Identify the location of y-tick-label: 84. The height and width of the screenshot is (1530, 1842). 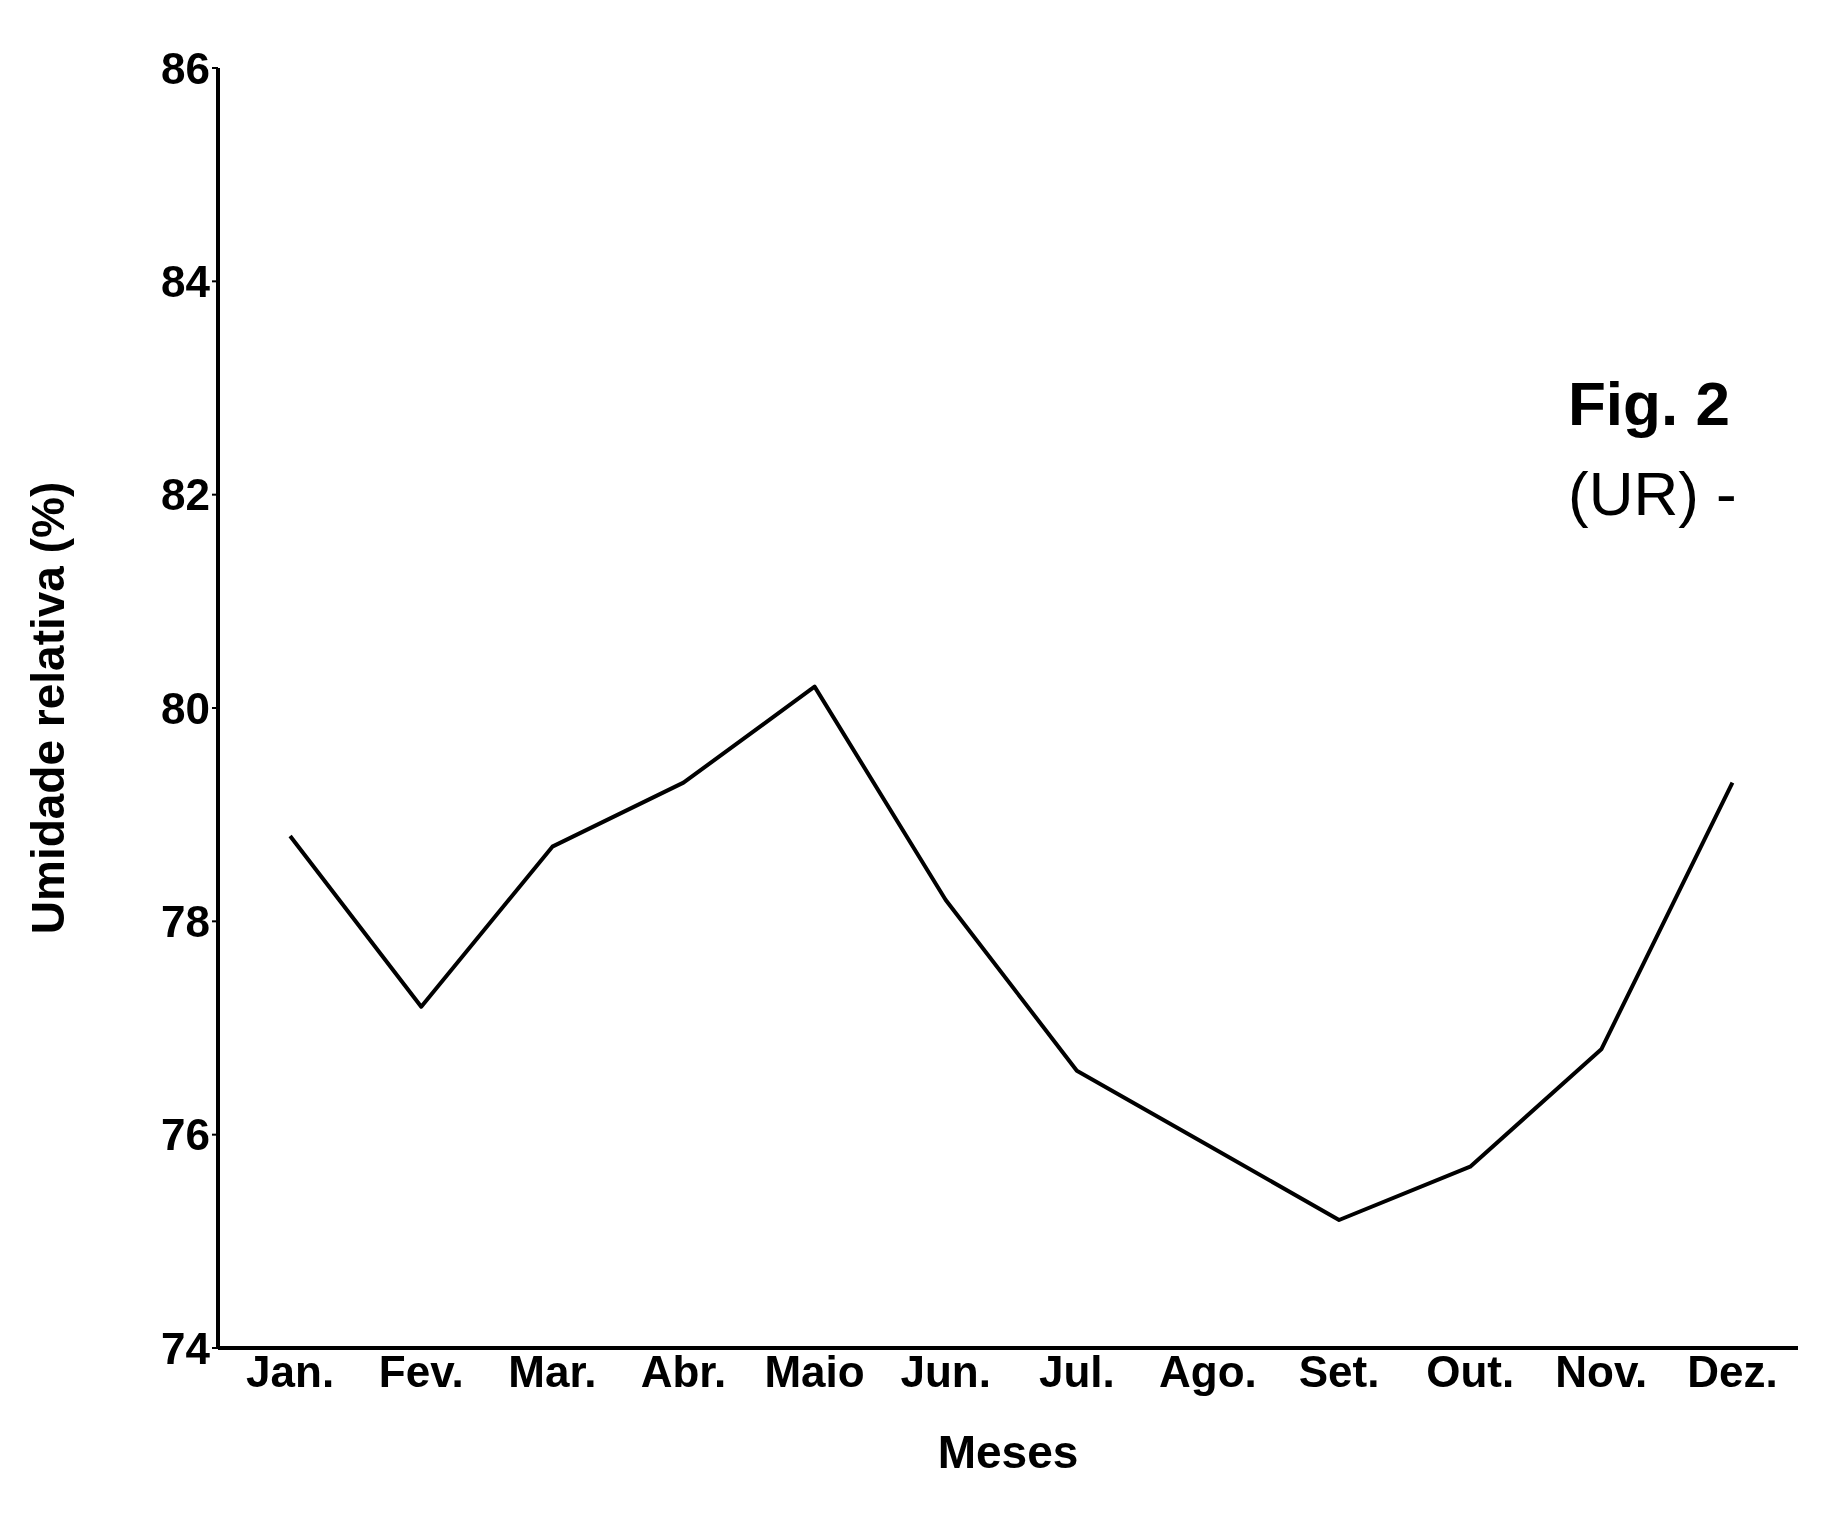
(186, 281).